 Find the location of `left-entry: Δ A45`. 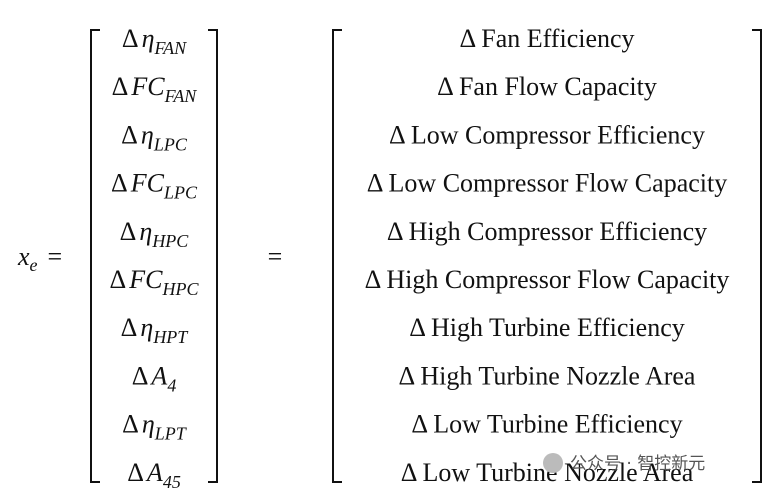

left-entry: Δ A45 is located at coordinates (154, 475).